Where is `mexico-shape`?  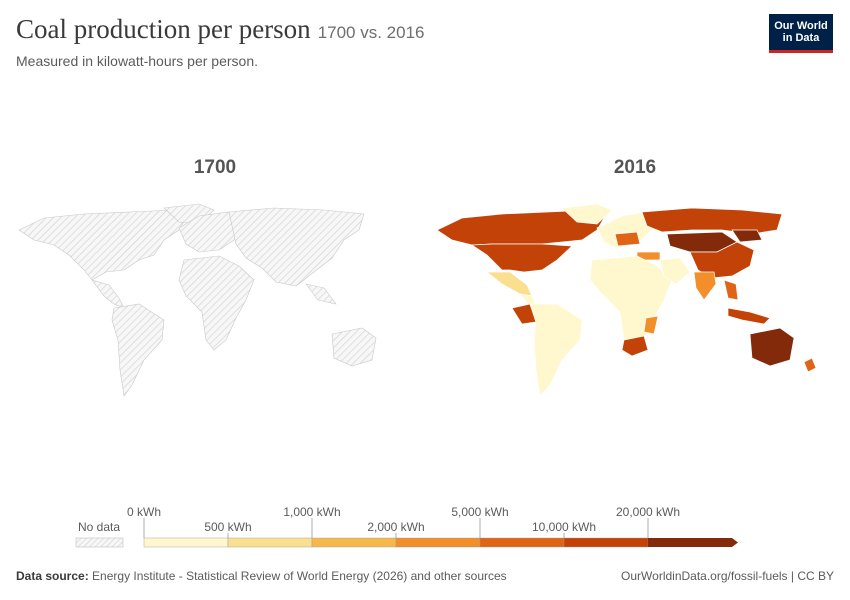 mexico-shape is located at coordinates (509, 284).